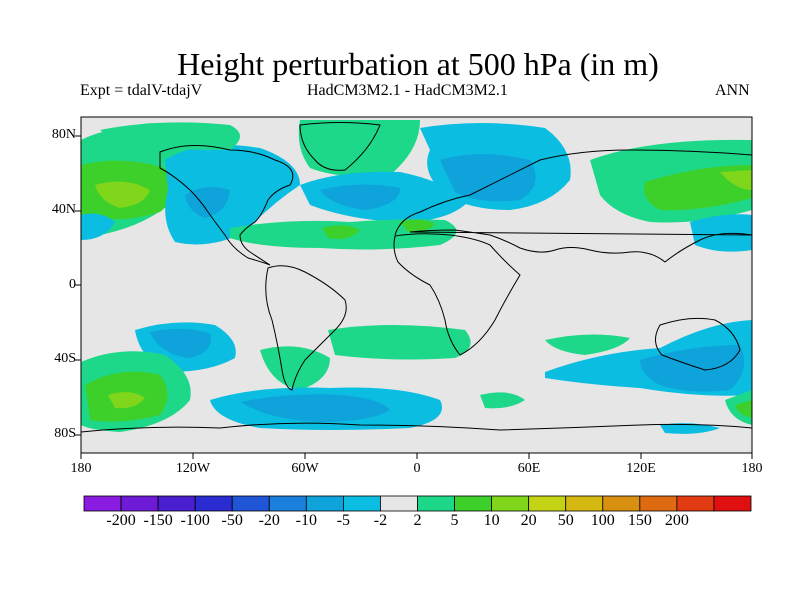  What do you see at coordinates (158, 520) in the screenshot?
I see `colorbar-label: -150` at bounding box center [158, 520].